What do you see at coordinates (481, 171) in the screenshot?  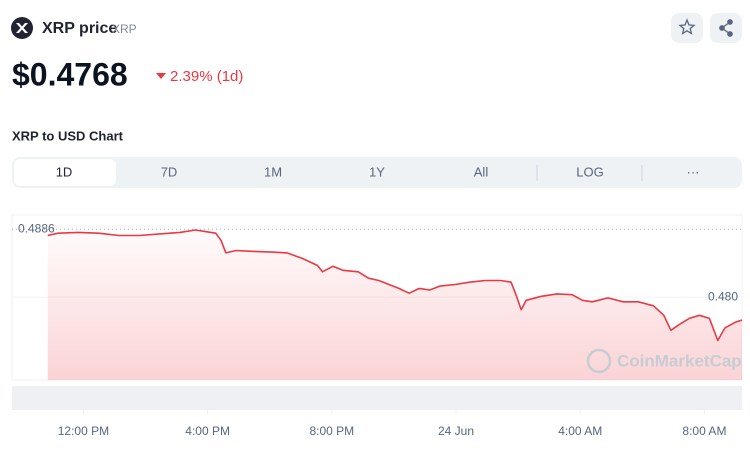 I see `tab: All` at bounding box center [481, 171].